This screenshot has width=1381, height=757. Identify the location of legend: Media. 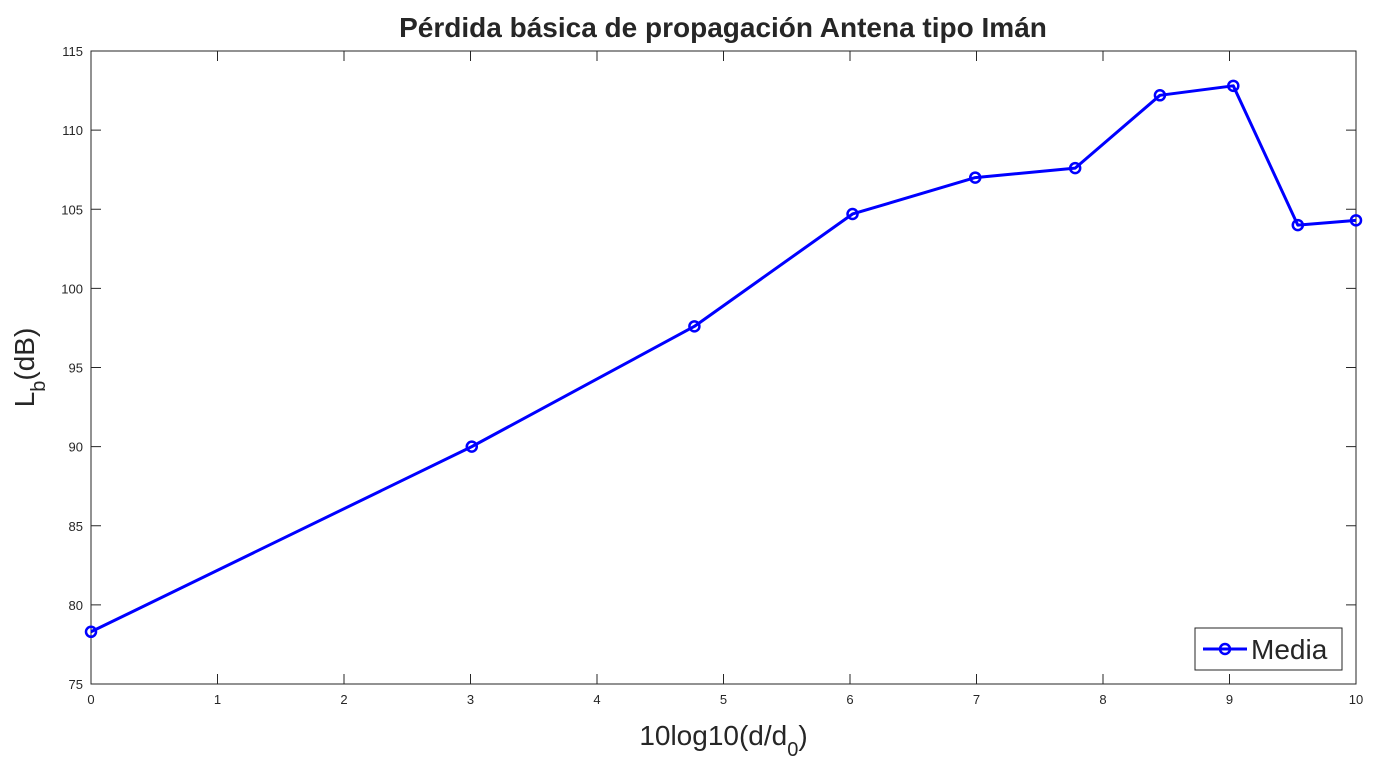
(1268, 649).